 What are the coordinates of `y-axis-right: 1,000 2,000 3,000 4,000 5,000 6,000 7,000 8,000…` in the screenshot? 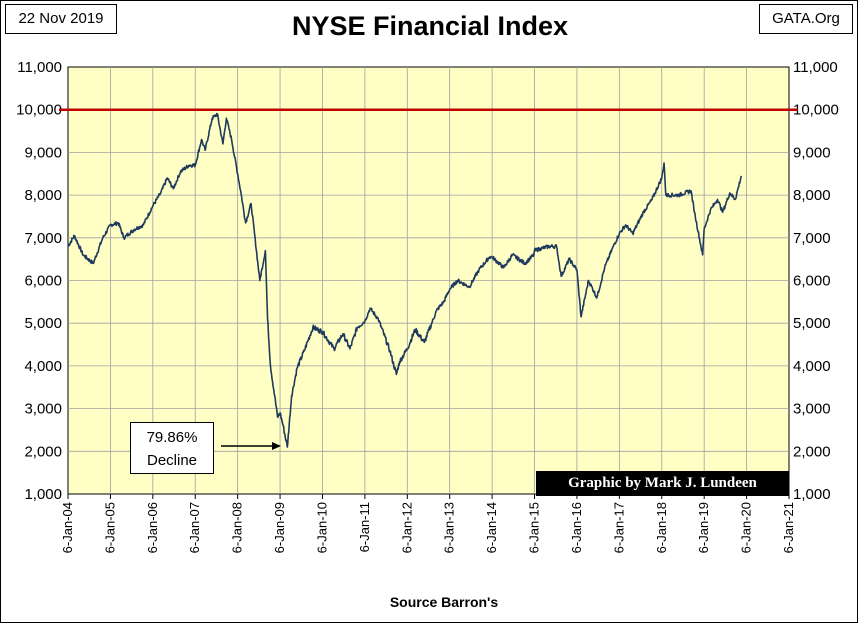 It's located at (816, 281).